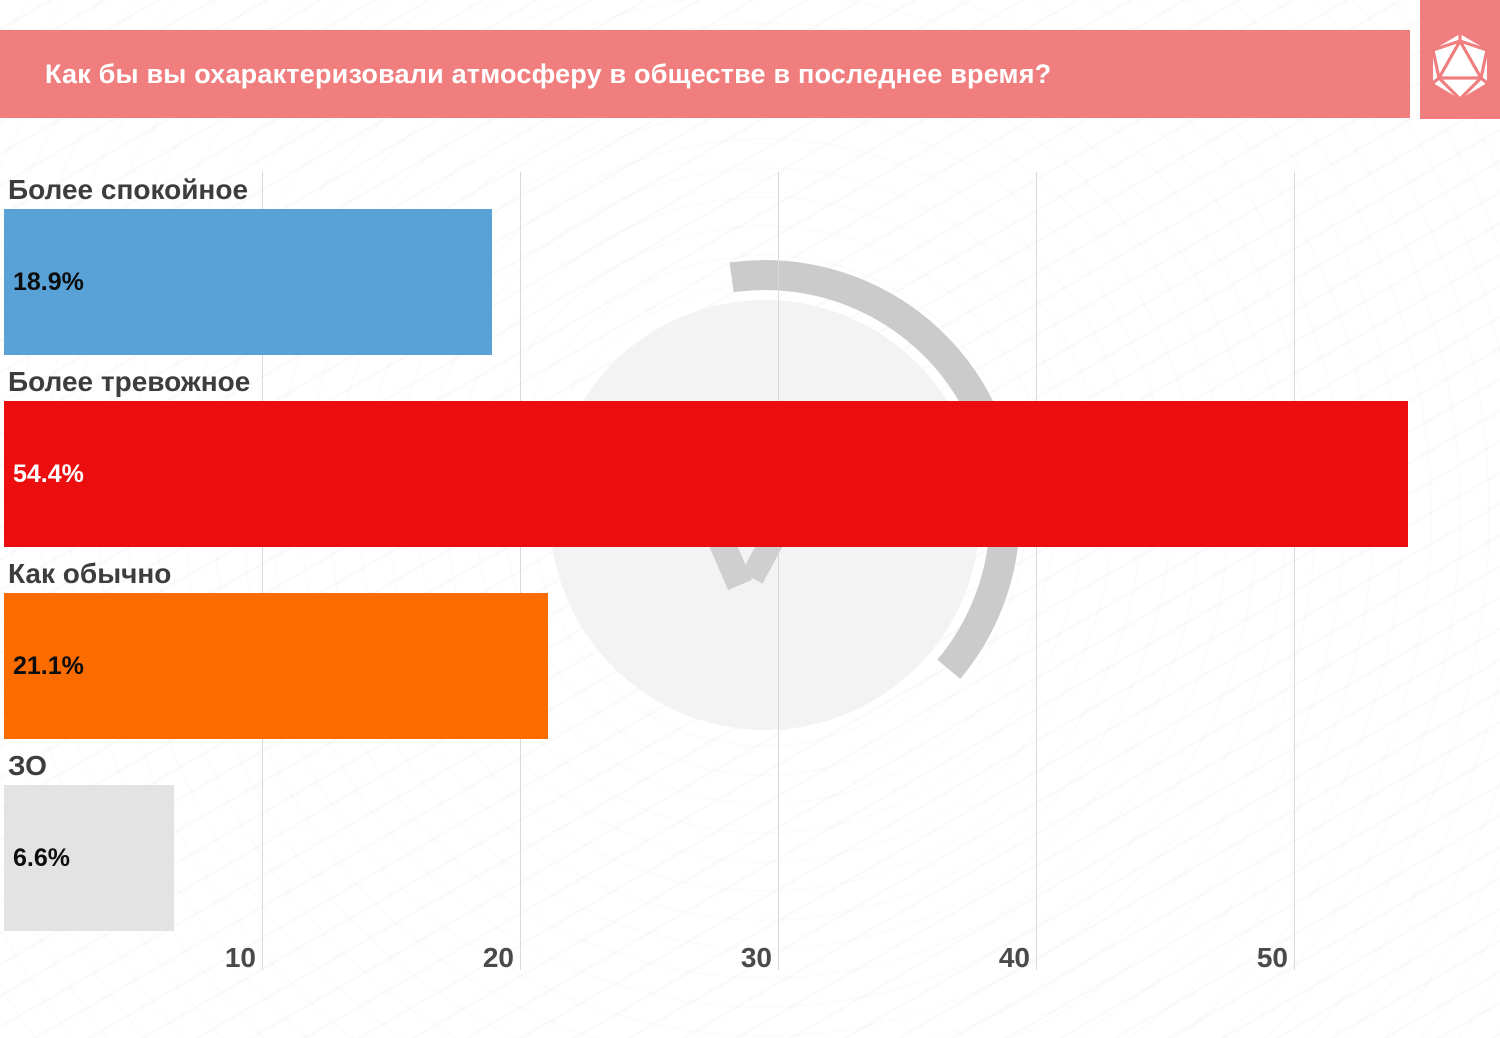  I want to click on x-tick-label: 50, so click(1272, 957).